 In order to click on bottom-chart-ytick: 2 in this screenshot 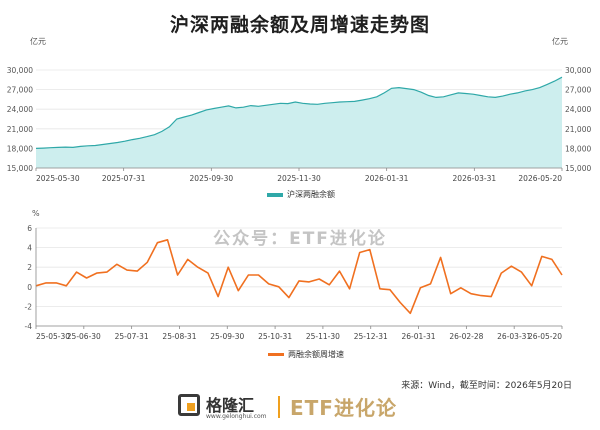, I will do `click(29, 267)`.